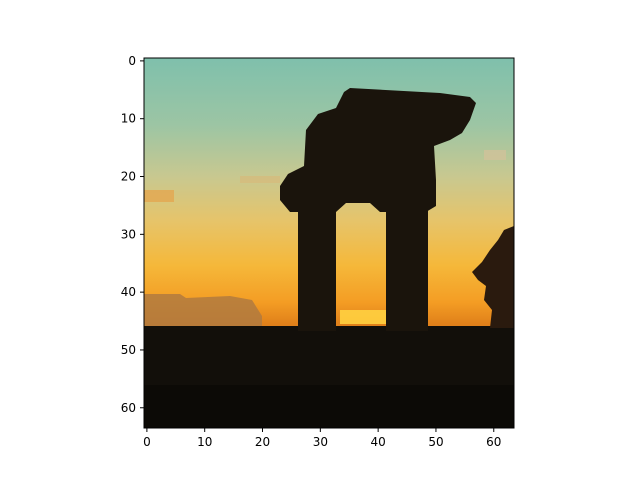  What do you see at coordinates (128, 234) in the screenshot?
I see `y-tick-label: 30` at bounding box center [128, 234].